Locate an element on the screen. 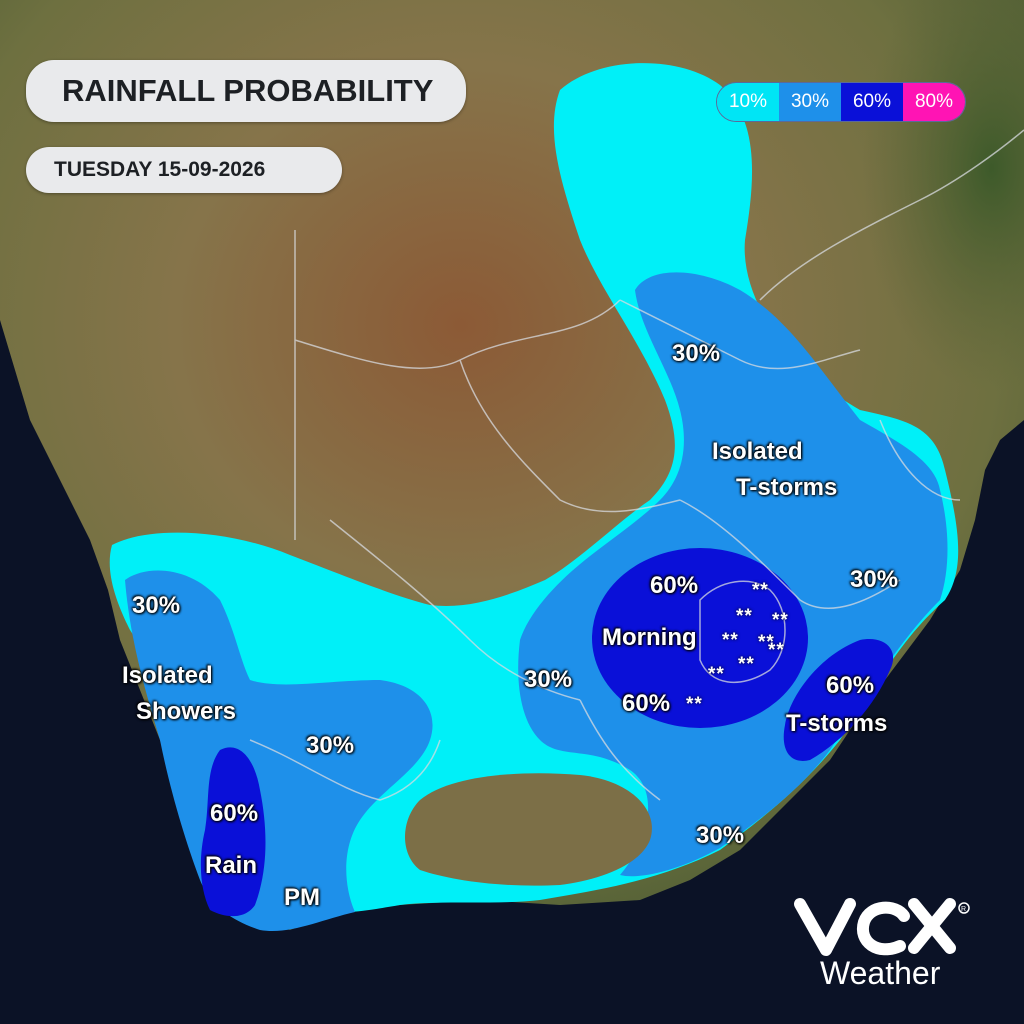 This screenshot has height=1024, width=1024. legend-item-60: 60% is located at coordinates (872, 102).